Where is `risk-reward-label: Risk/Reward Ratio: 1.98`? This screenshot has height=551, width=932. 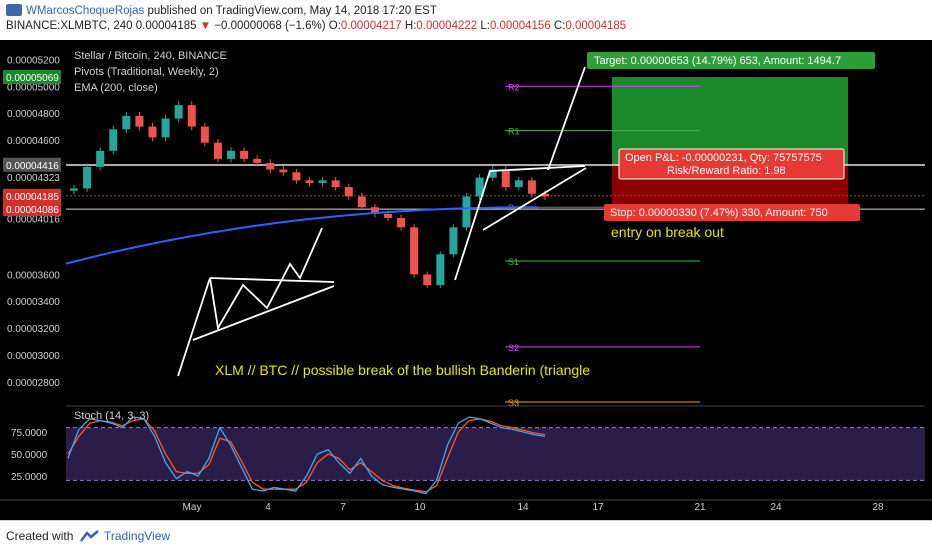
risk-reward-label: Risk/Reward Ratio: 1.98 is located at coordinates (726, 171).